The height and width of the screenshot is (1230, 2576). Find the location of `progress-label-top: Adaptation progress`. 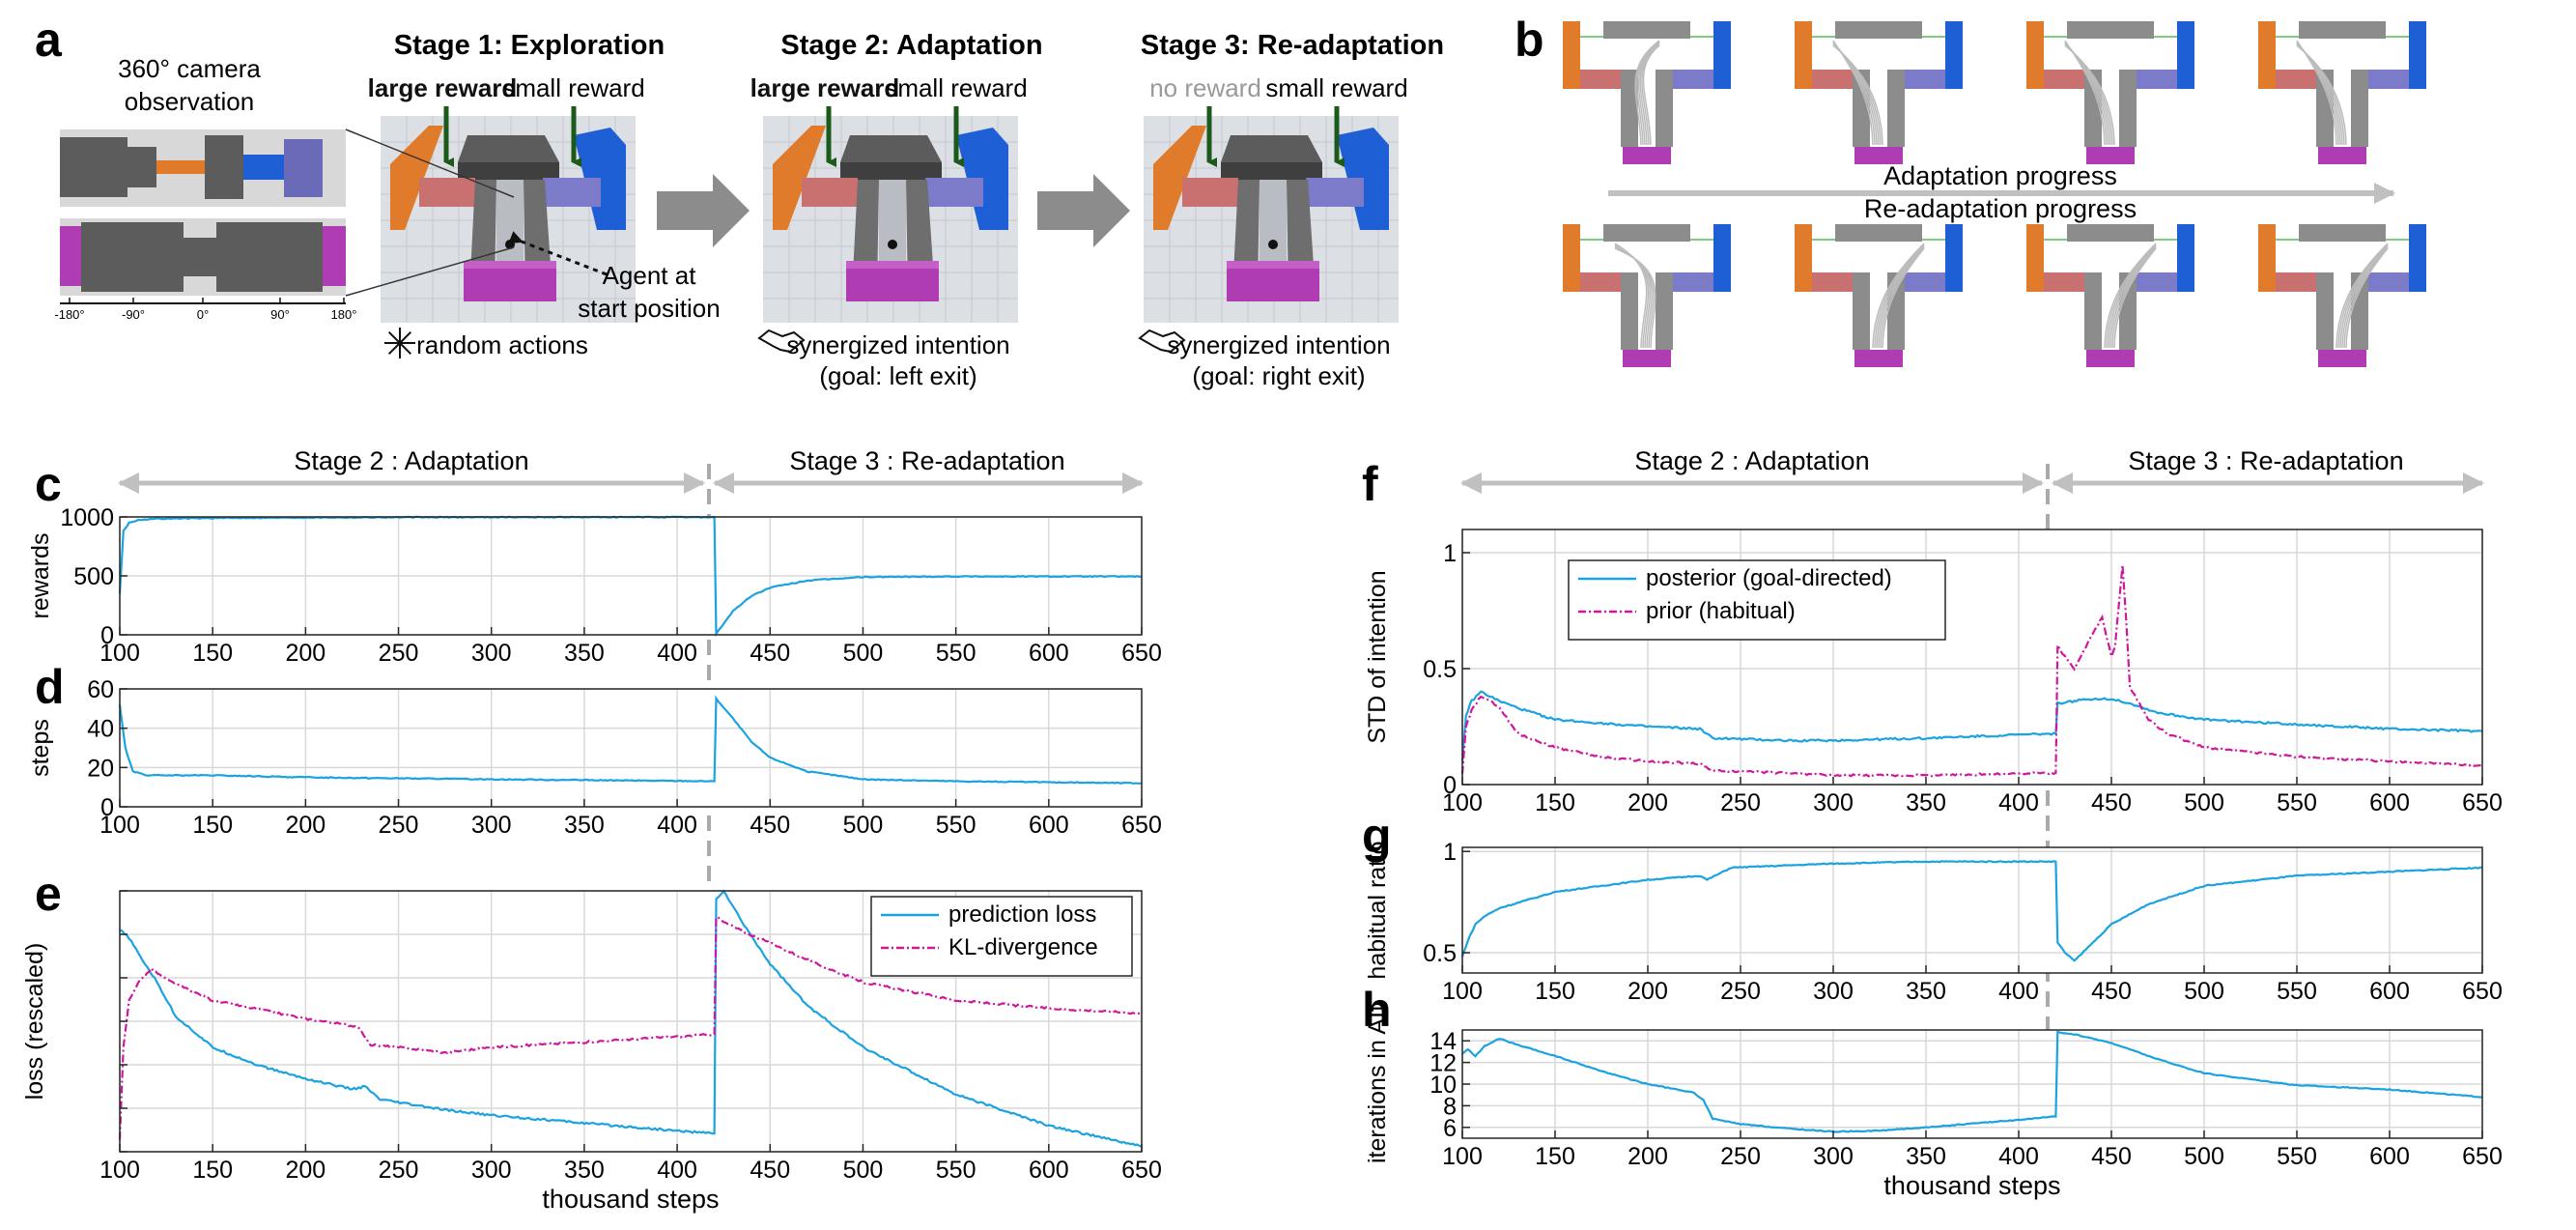

progress-label-top: Adaptation progress is located at coordinates (2000, 175).